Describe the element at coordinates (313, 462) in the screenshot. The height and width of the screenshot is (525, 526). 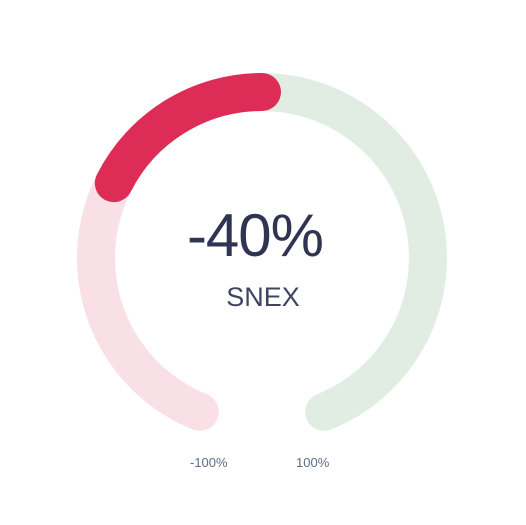
I see `max-label: 100%` at that location.